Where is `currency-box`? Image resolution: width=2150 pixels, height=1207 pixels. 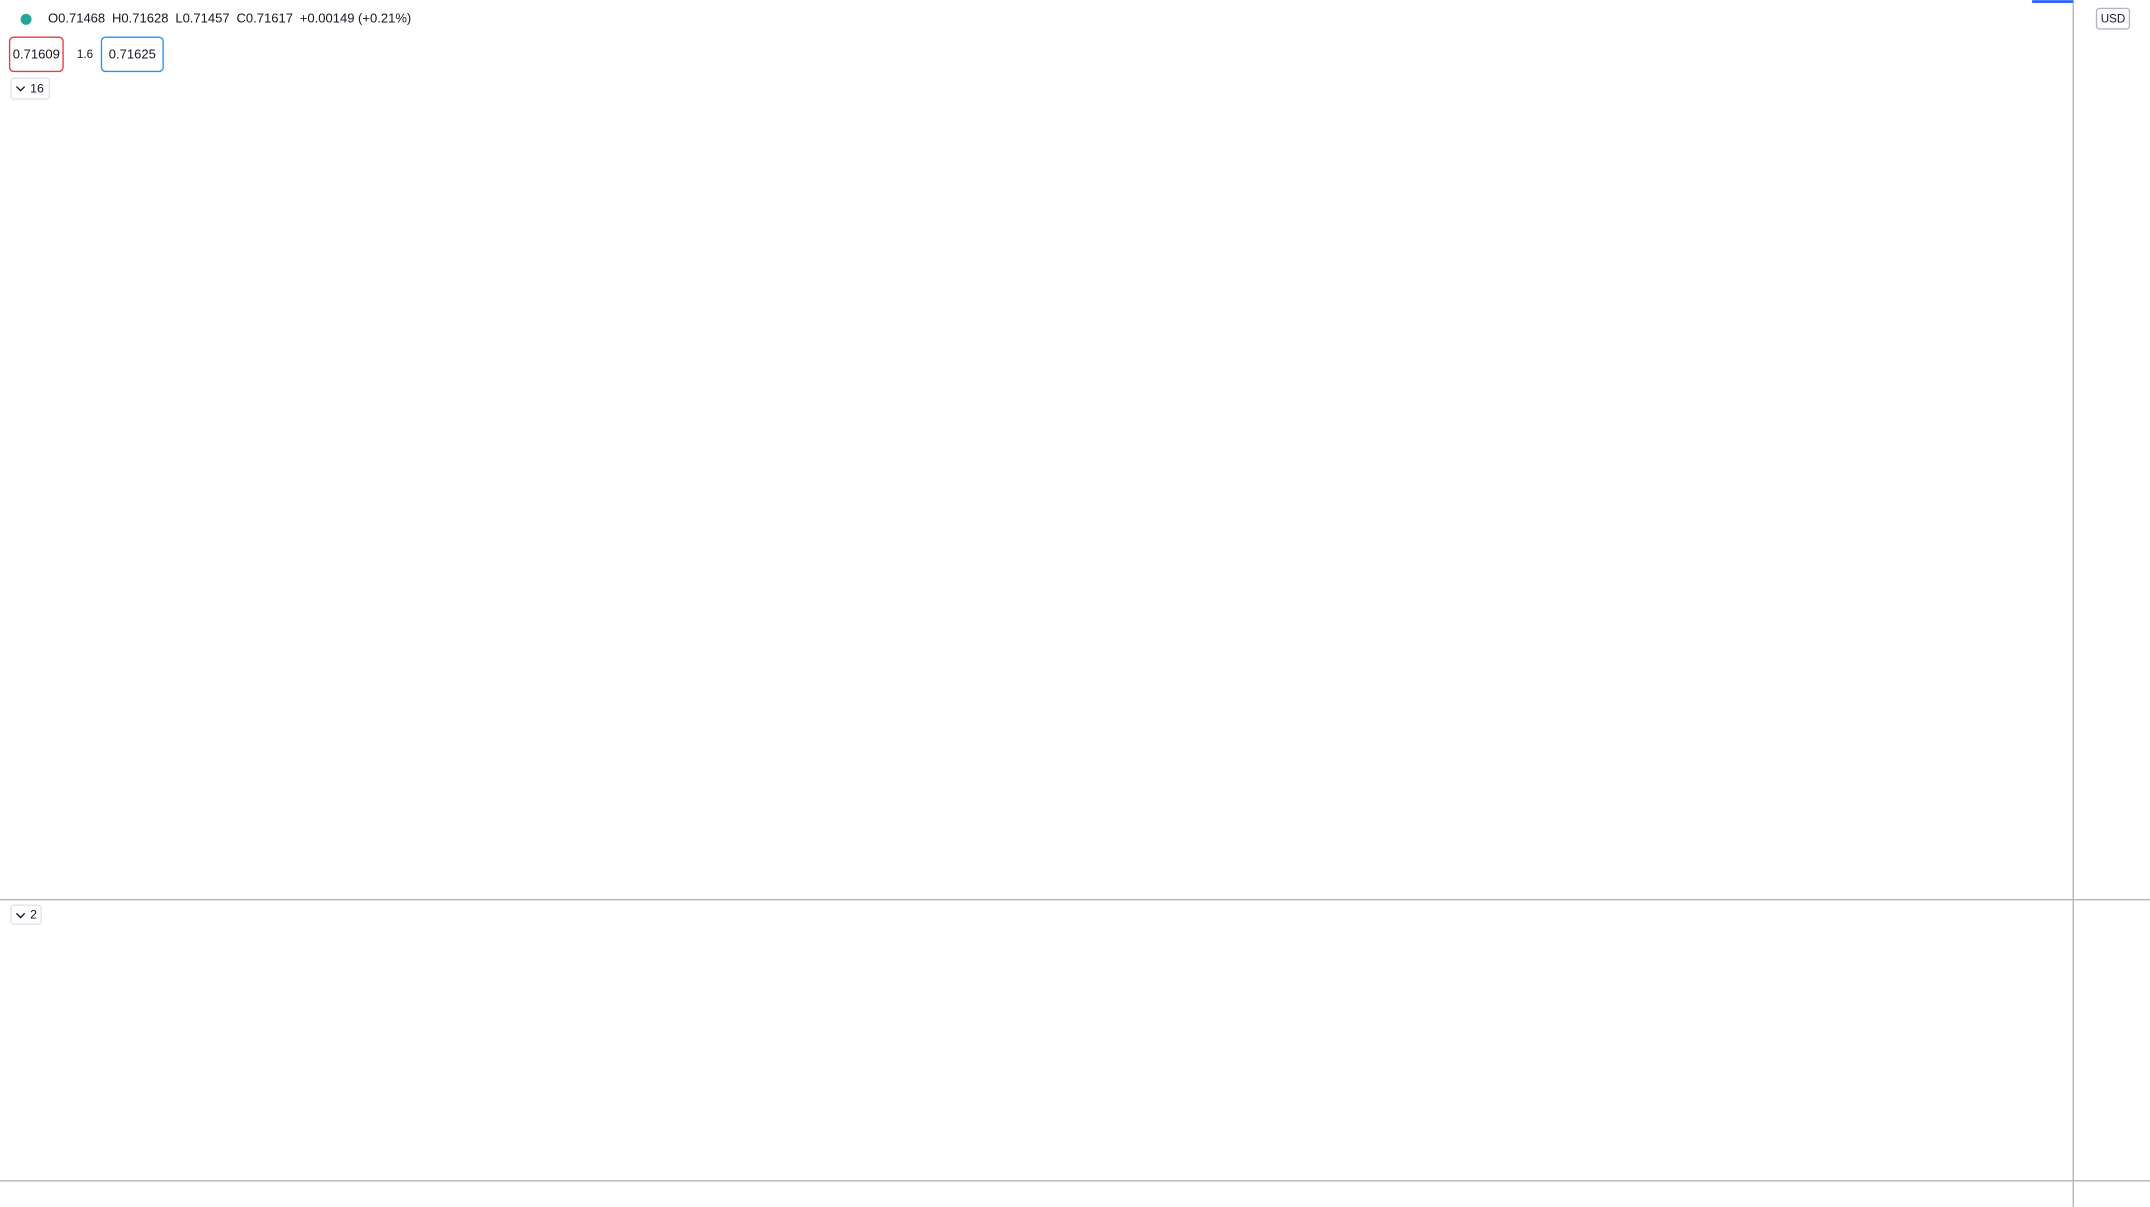
currency-box is located at coordinates (2113, 18).